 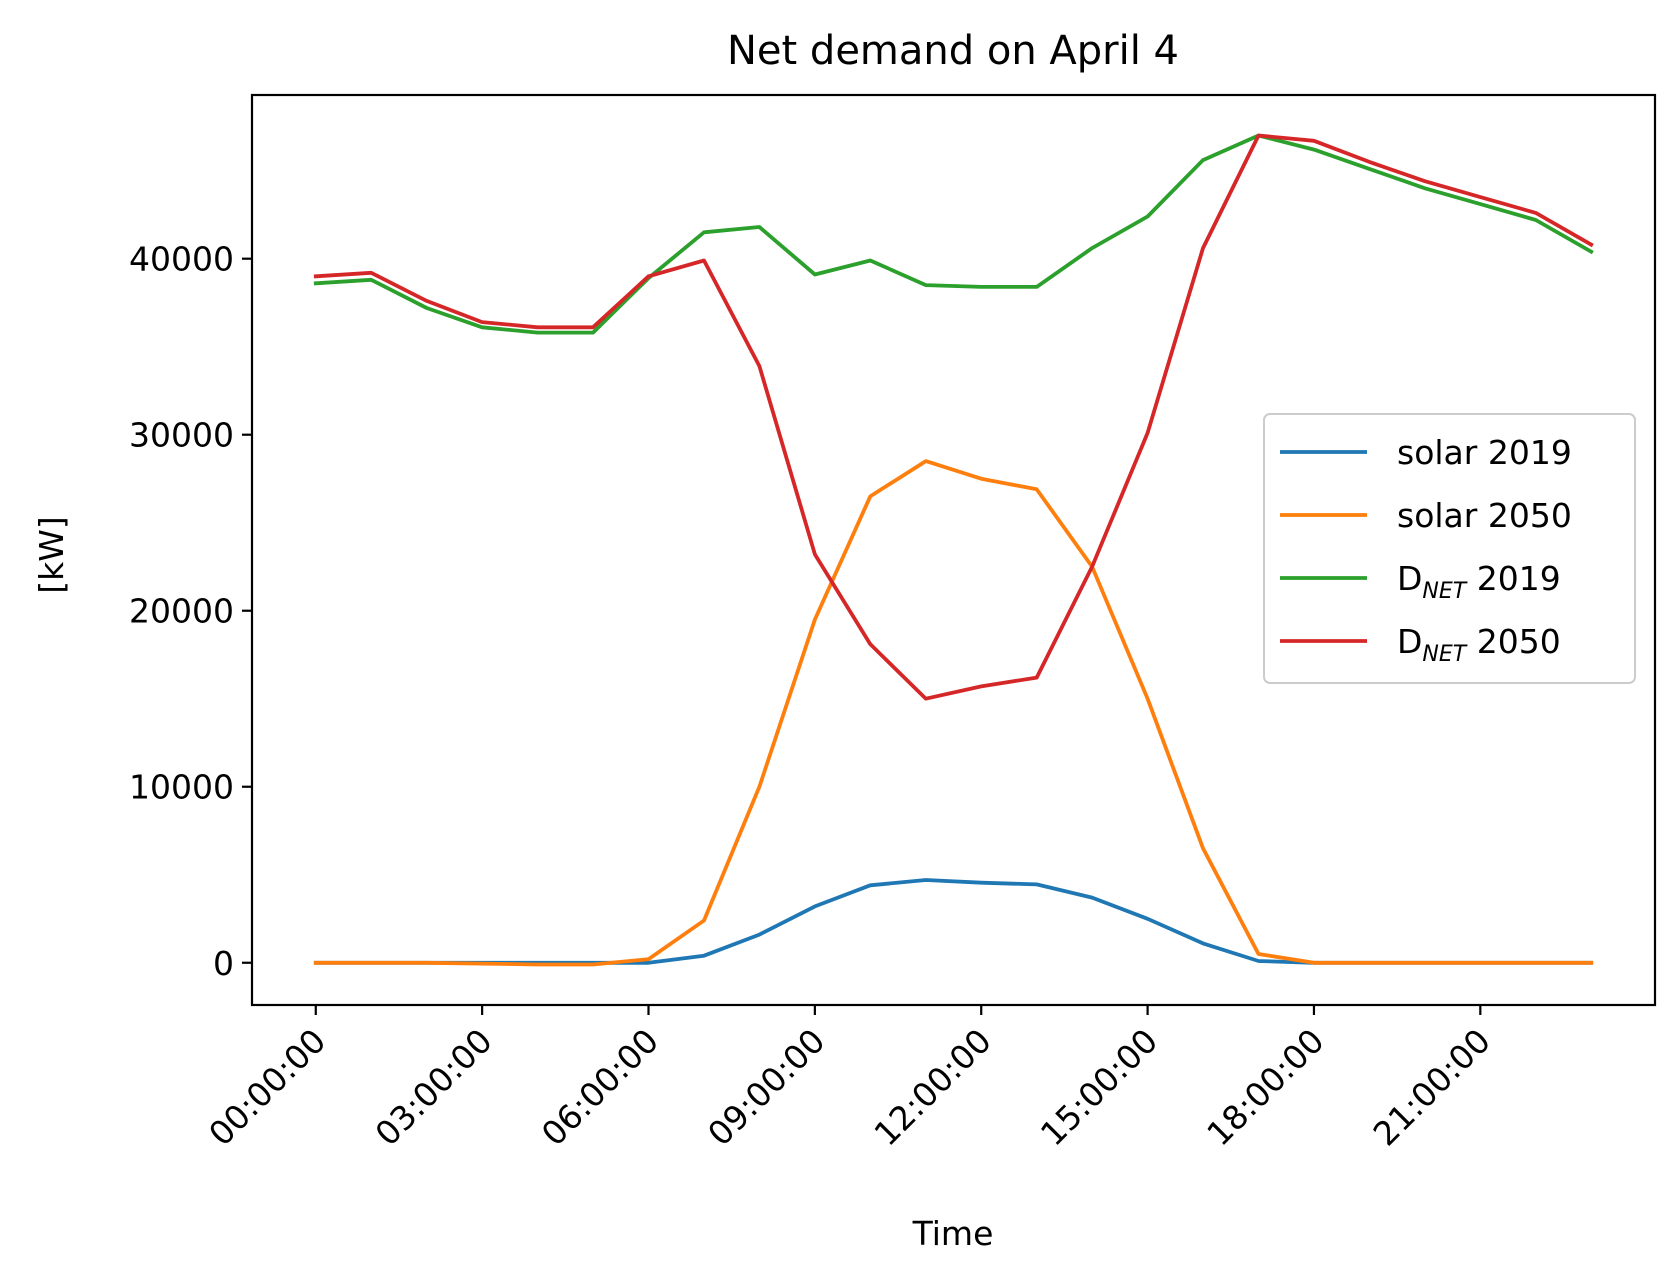 I want to click on y-axis-ticks: 0 10000 20000 30000 40000, so click(x=190, y=611).